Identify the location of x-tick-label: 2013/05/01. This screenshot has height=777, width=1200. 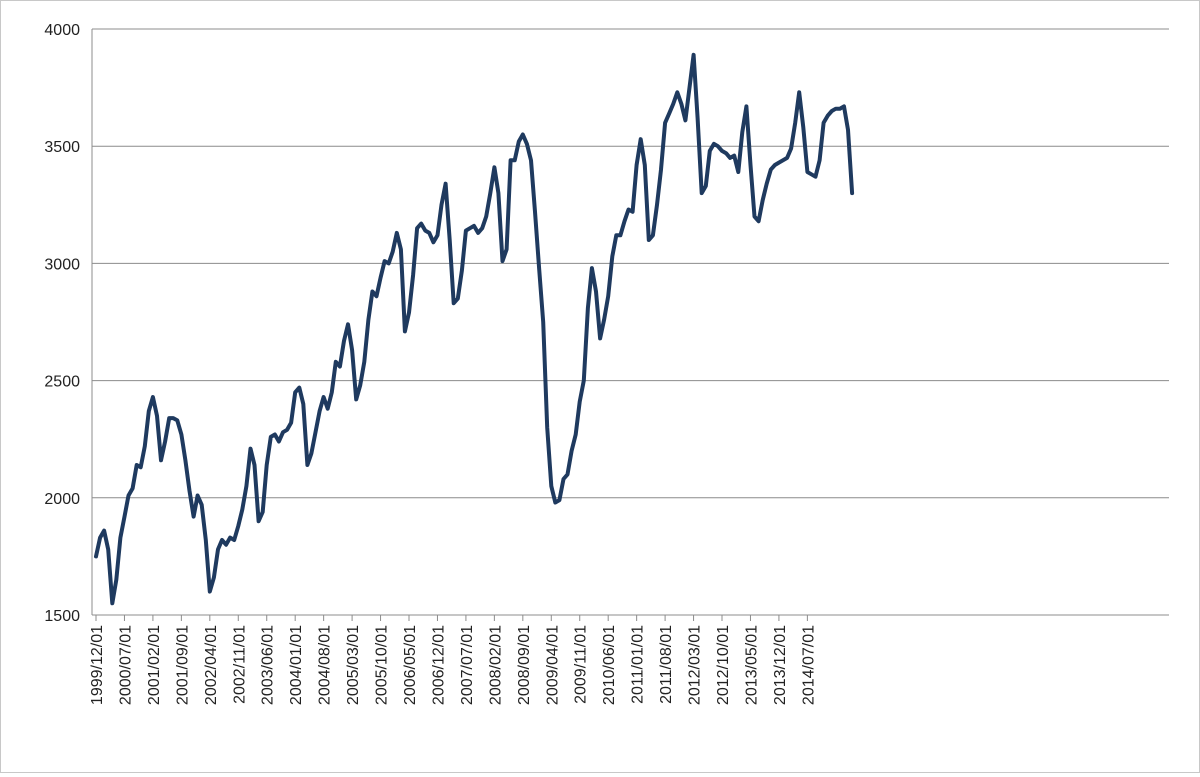
(751, 665).